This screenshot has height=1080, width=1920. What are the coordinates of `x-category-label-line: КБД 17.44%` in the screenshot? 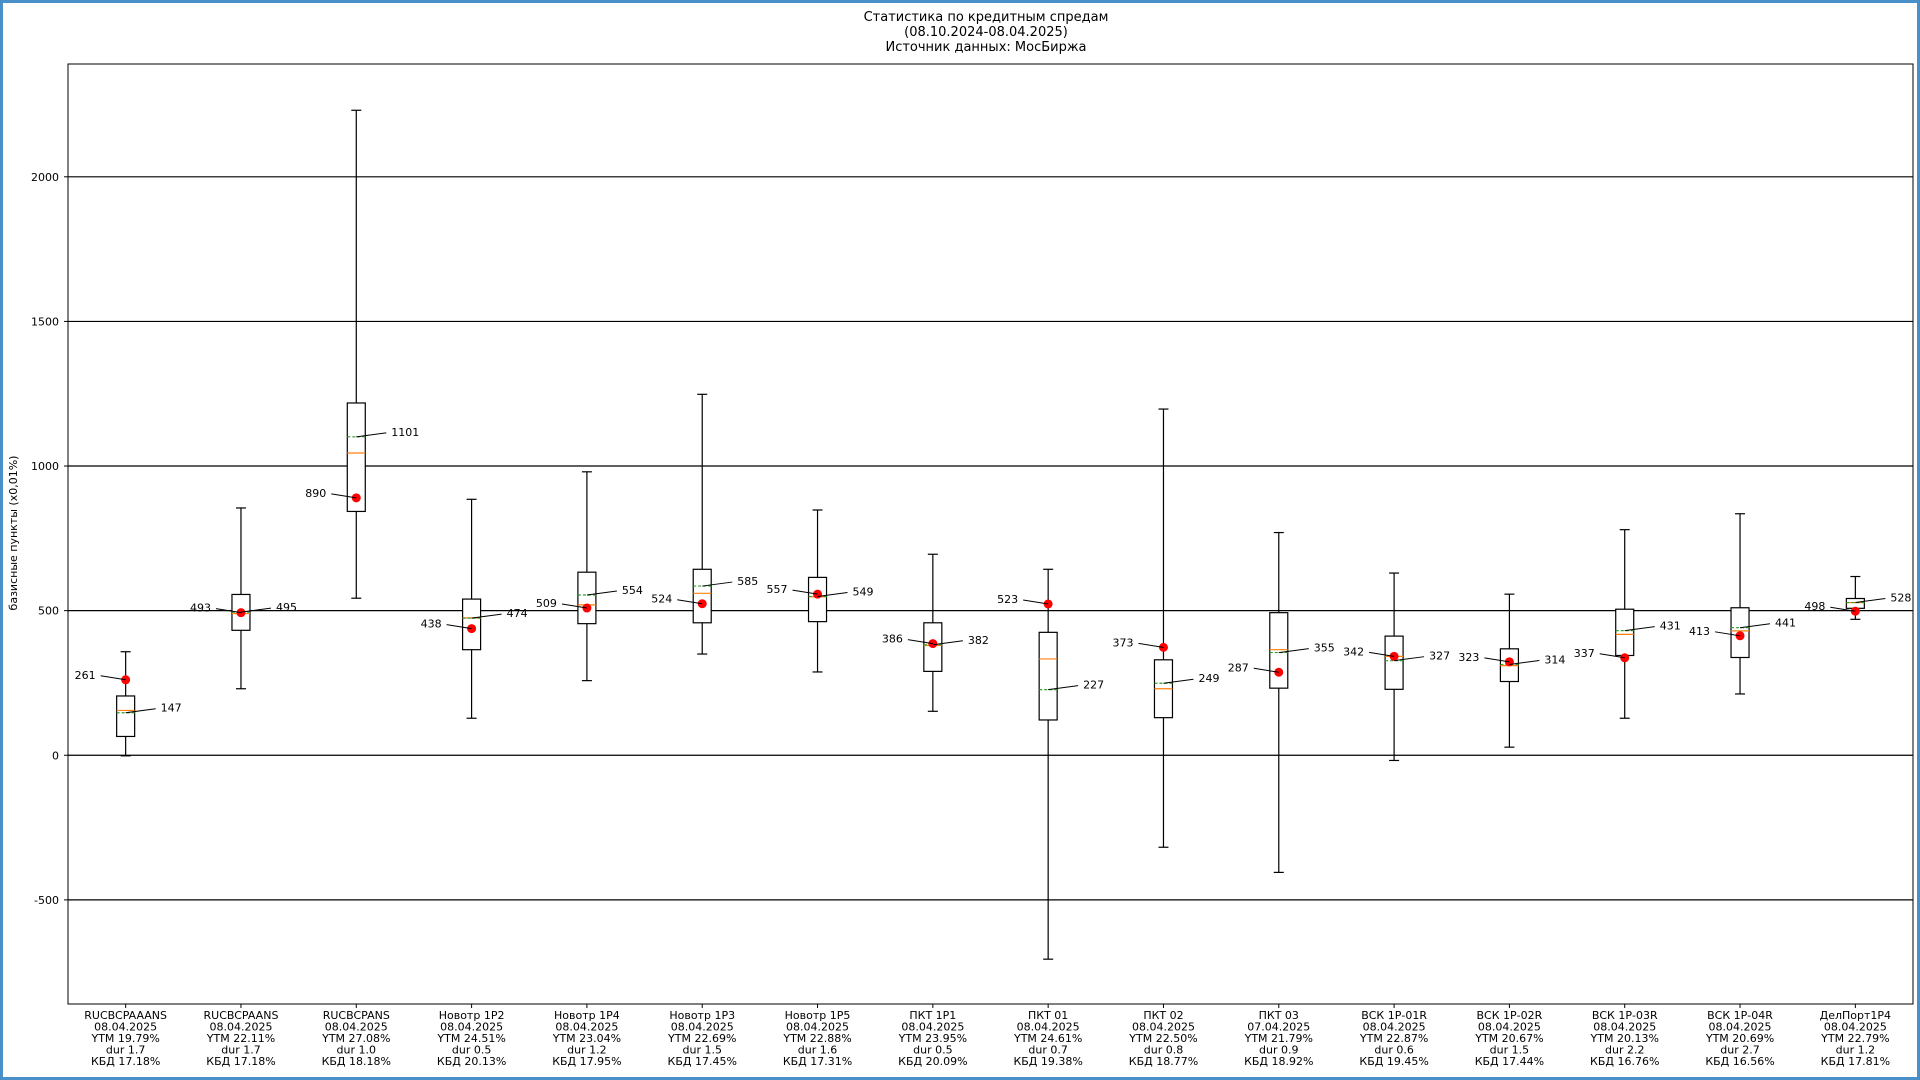 It's located at (1509, 1061).